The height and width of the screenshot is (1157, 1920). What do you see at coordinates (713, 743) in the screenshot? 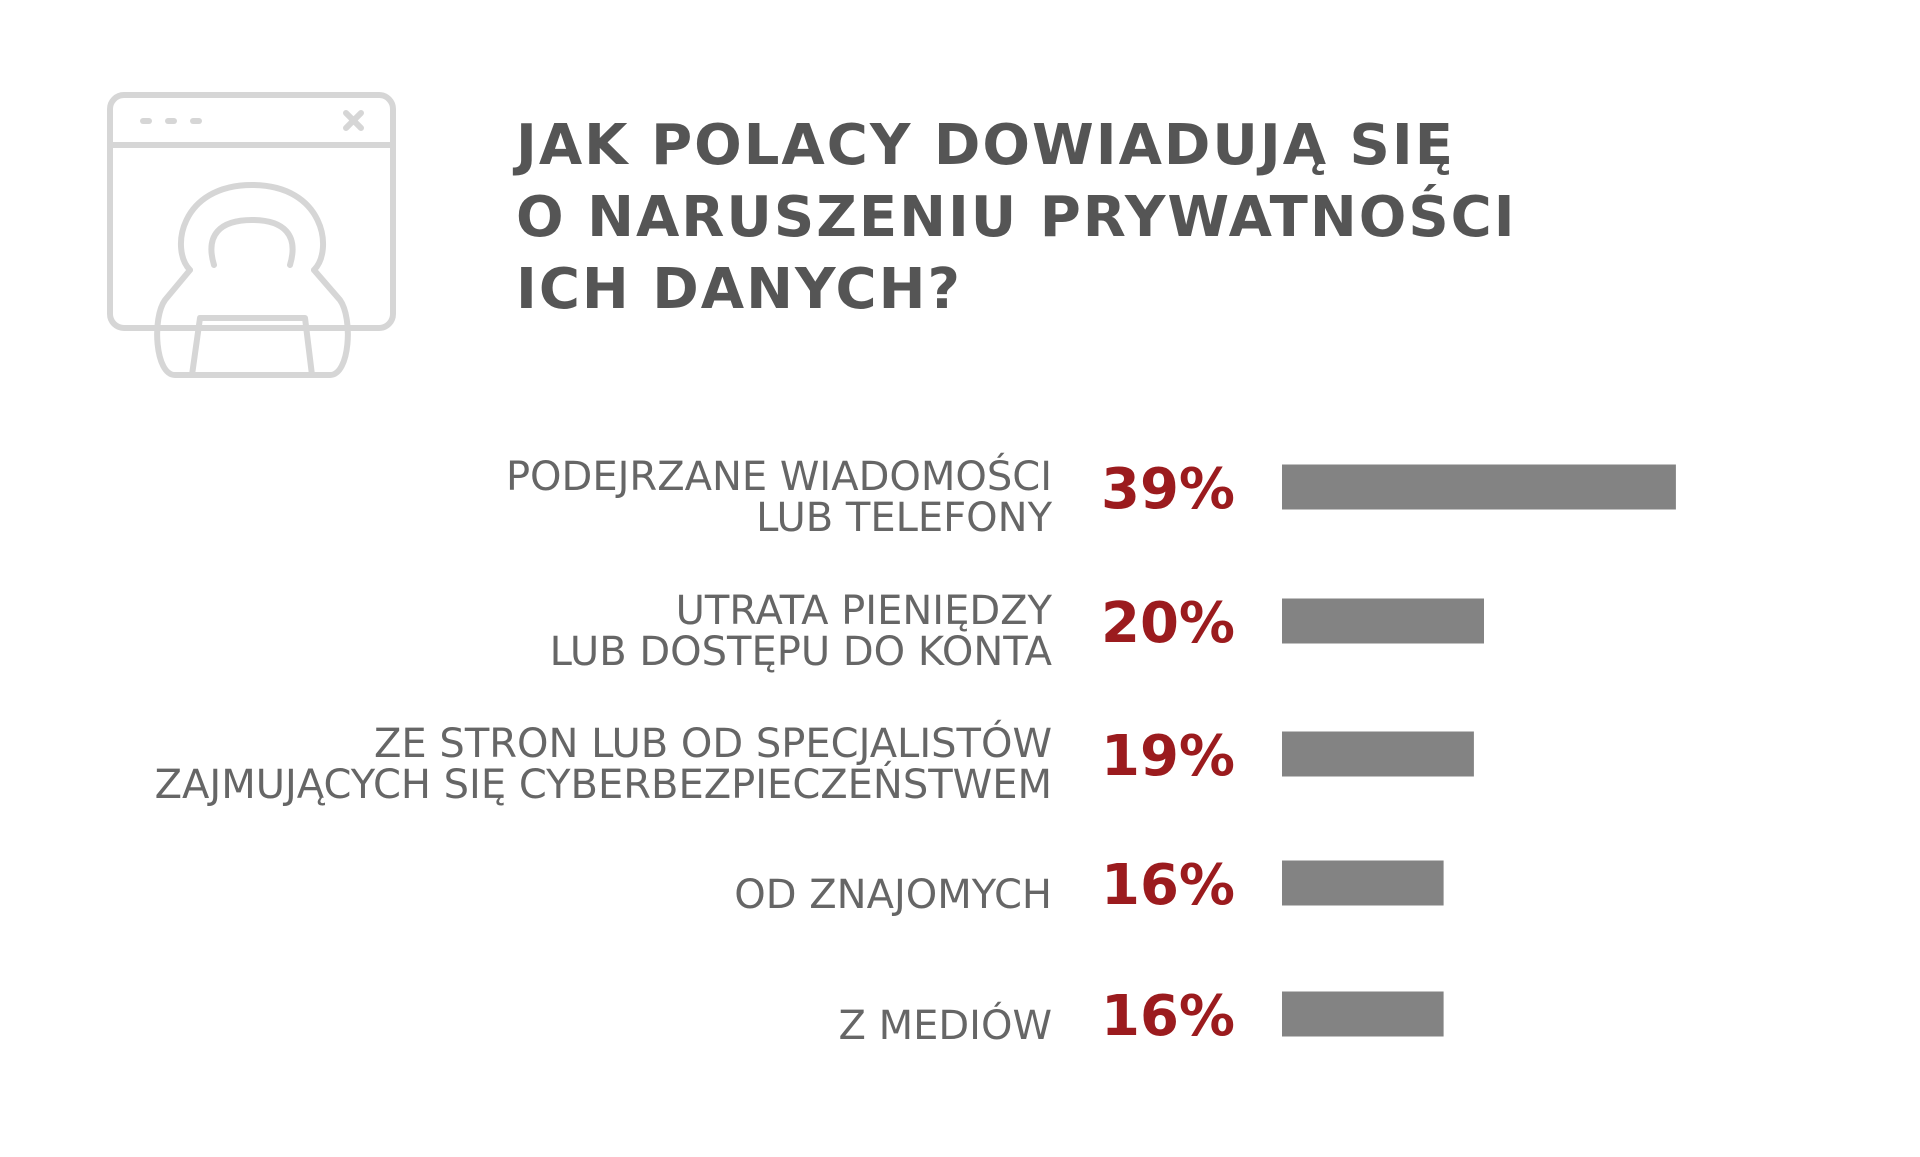
I see `category-label: ZE STRON LUB OD SPECJALISTÓW` at bounding box center [713, 743].